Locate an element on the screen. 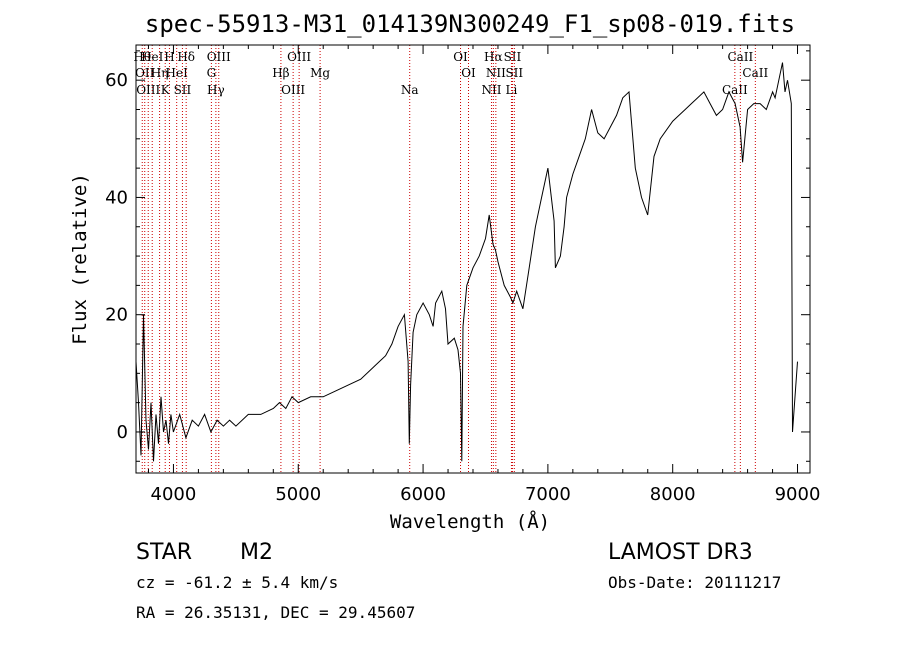 The width and height of the screenshot is (900, 649). x-axis-label: Wavelength (Å) is located at coordinates (470, 521).